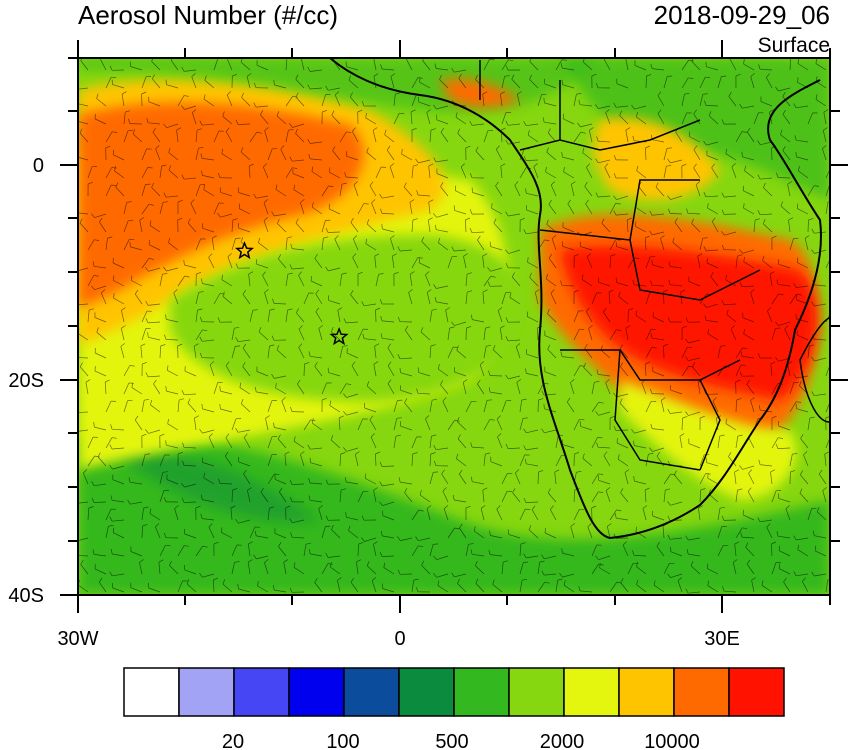  Describe the element at coordinates (793, 45) in the screenshot. I see `level-label: Surface` at that location.